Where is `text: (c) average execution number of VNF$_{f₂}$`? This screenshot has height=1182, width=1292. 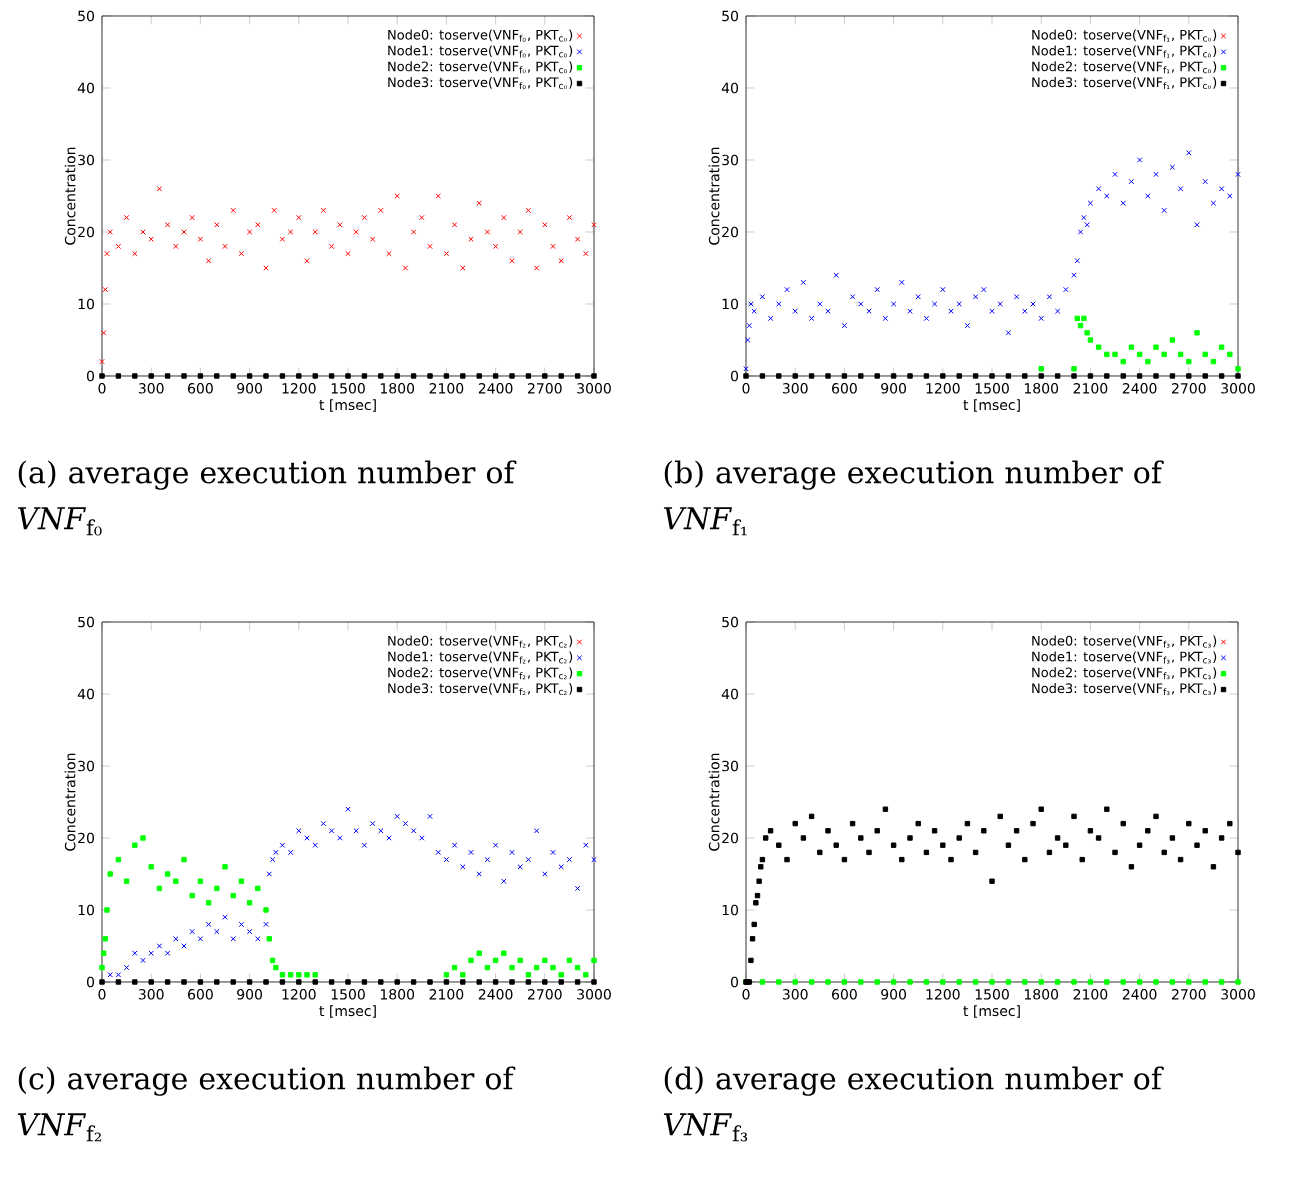 text: (c) average execution number of VNF$_{f₂}$ is located at coordinates (266, 1104).